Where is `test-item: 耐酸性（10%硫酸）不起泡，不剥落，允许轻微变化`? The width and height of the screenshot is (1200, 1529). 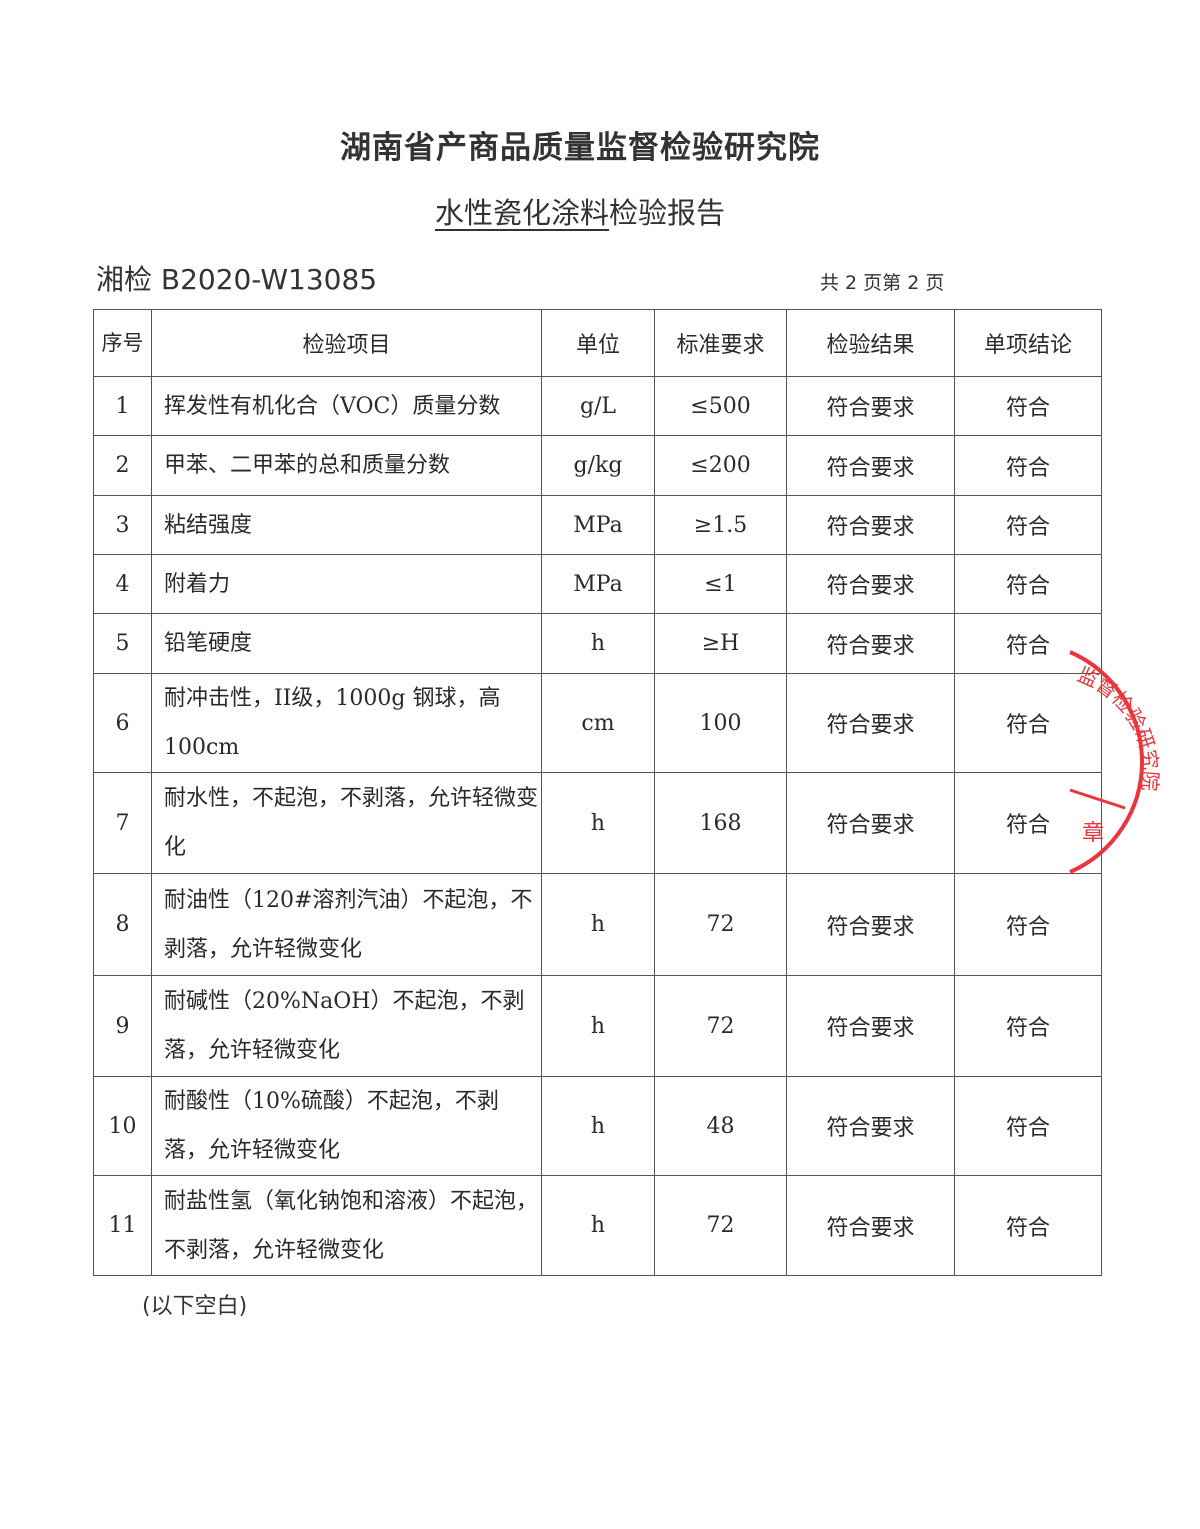 test-item: 耐酸性（10%硫酸）不起泡，不剥落，允许轻微变化 is located at coordinates (346, 1126).